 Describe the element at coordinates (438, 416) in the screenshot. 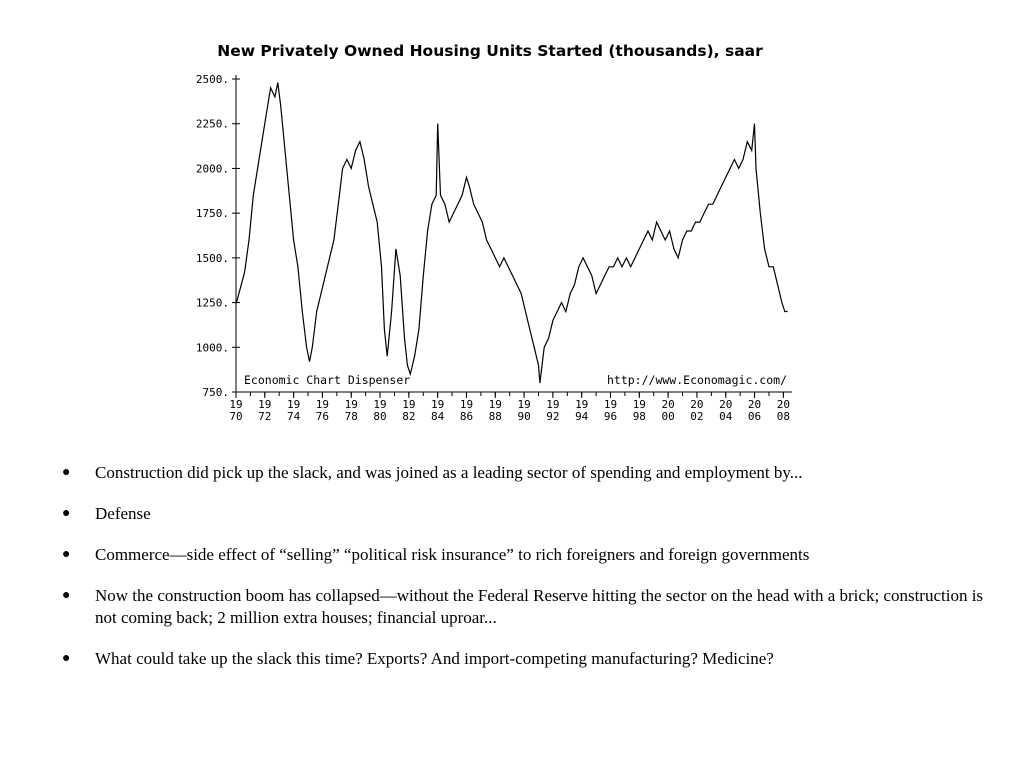

I see `x-tick-label-year: 84` at that location.